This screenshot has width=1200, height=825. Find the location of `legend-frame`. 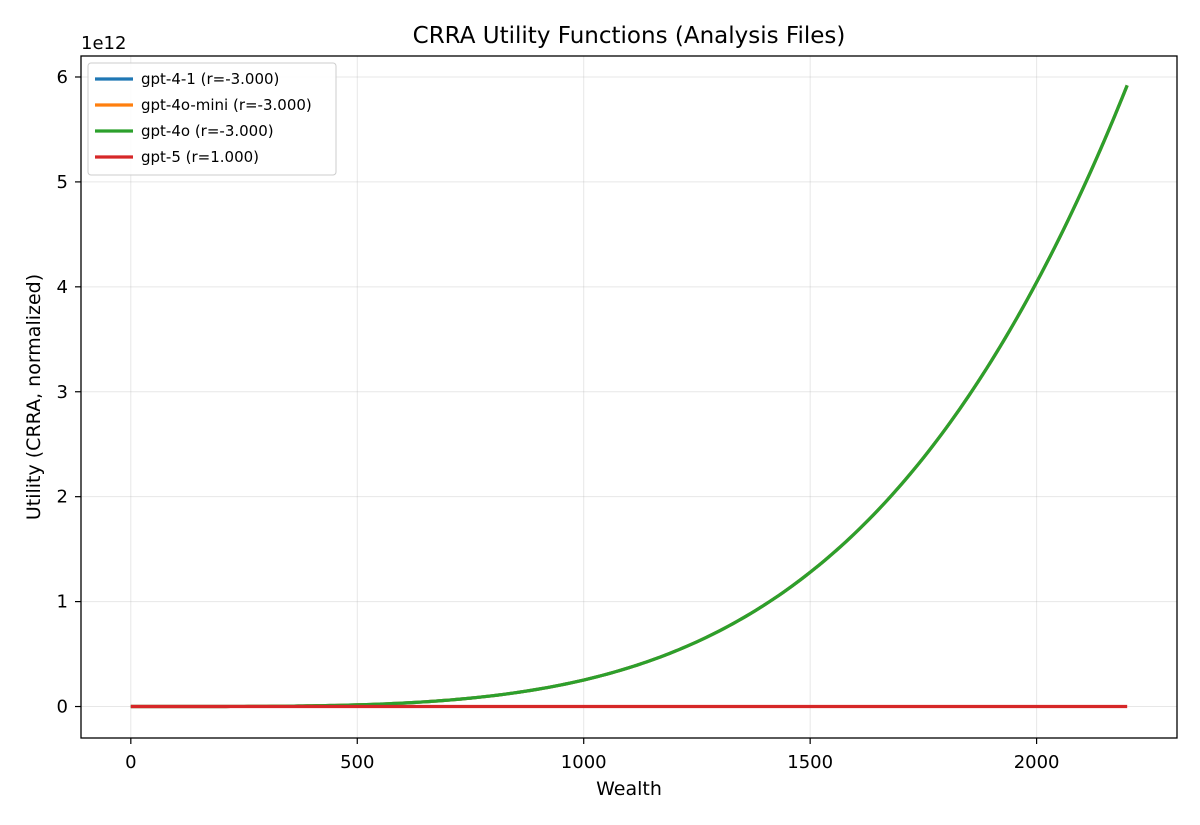

legend-frame is located at coordinates (212, 119).